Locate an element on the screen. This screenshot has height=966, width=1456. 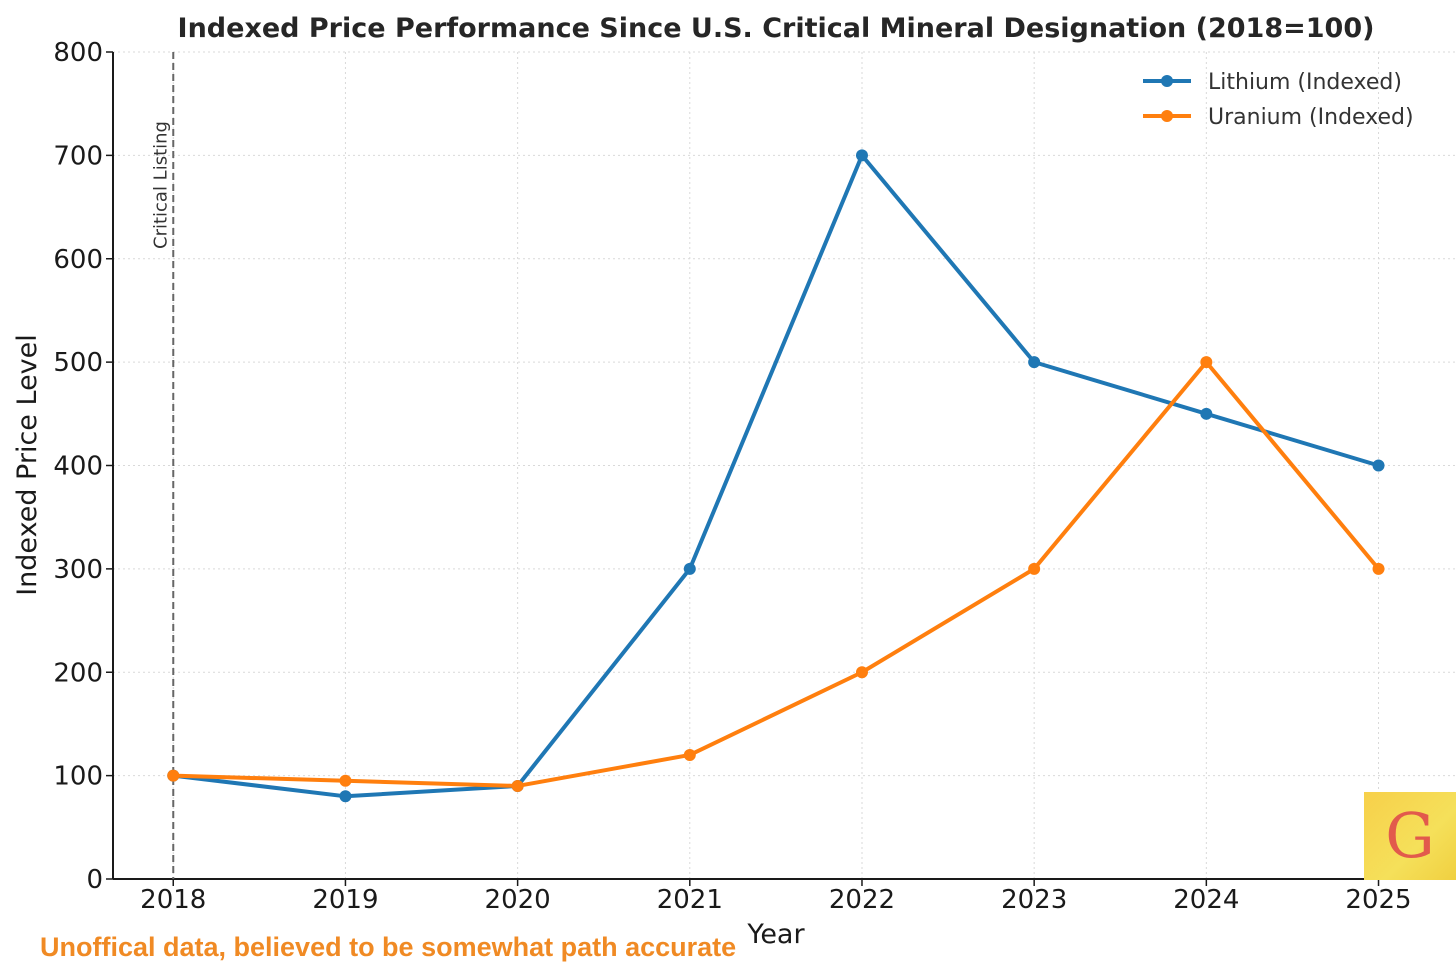
annotations: Critical Listing is located at coordinates (162, 465).